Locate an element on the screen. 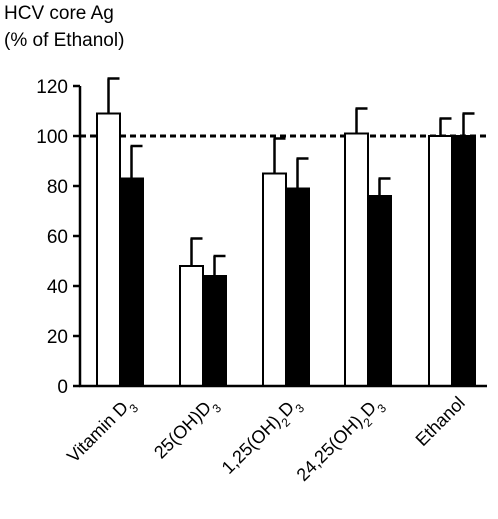  x-category-label-4: 24,25(OH)2D3 is located at coordinates (341, 440).